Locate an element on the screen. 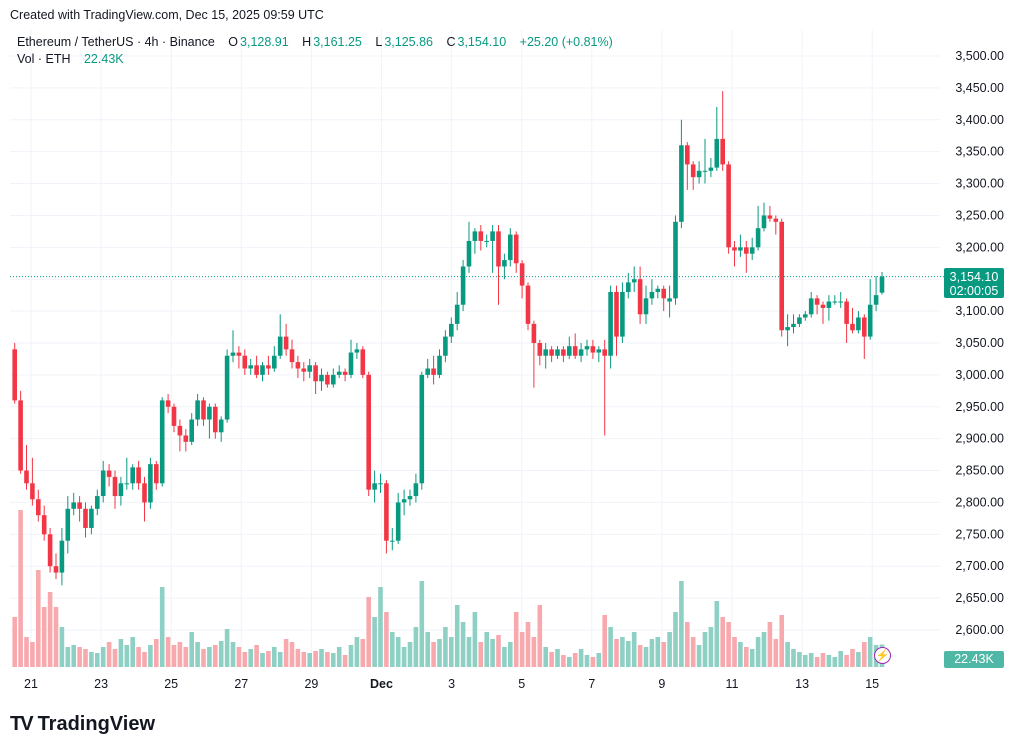 This screenshot has height=754, width=1024. volume-value: 22.43K is located at coordinates (103, 59).